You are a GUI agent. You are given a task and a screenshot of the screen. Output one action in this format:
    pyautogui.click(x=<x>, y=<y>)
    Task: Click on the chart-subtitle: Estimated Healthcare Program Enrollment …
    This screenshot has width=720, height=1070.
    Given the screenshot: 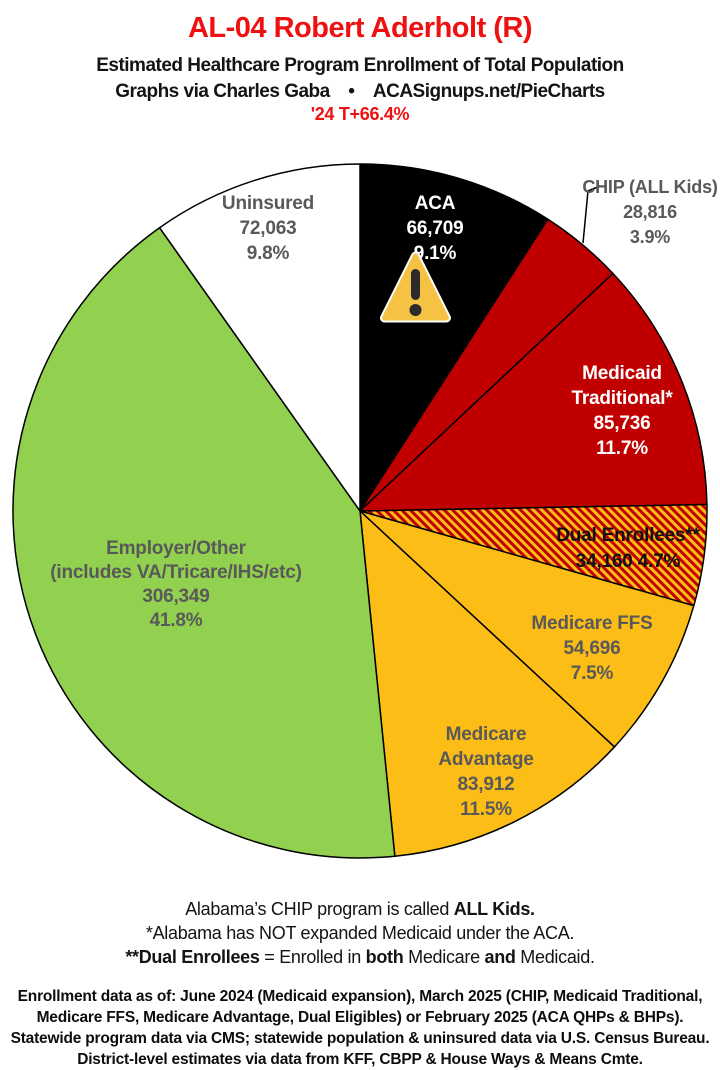 What is the action you would take?
    pyautogui.click(x=360, y=65)
    